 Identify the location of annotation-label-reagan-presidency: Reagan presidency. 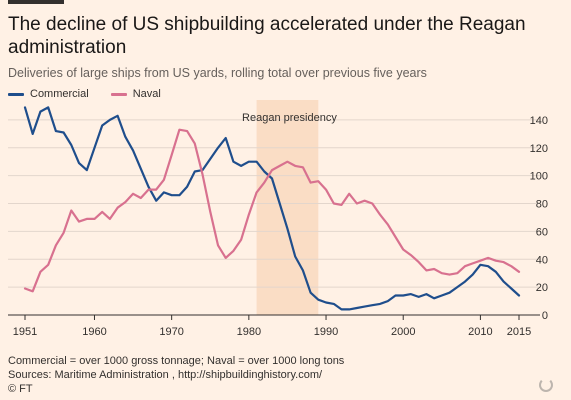
(289, 118).